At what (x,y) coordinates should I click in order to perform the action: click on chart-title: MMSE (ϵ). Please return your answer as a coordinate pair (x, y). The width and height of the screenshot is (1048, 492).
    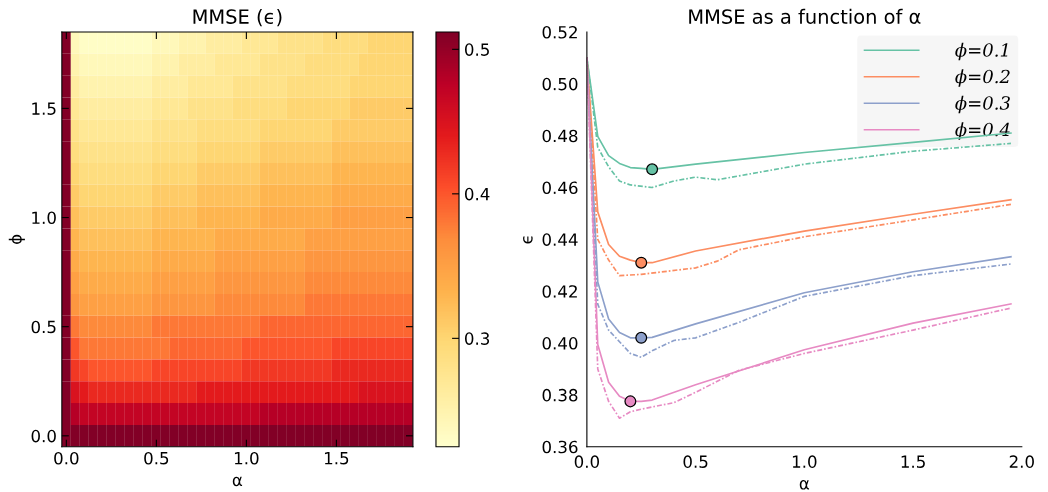
    Looking at the image, I should click on (237, 17).